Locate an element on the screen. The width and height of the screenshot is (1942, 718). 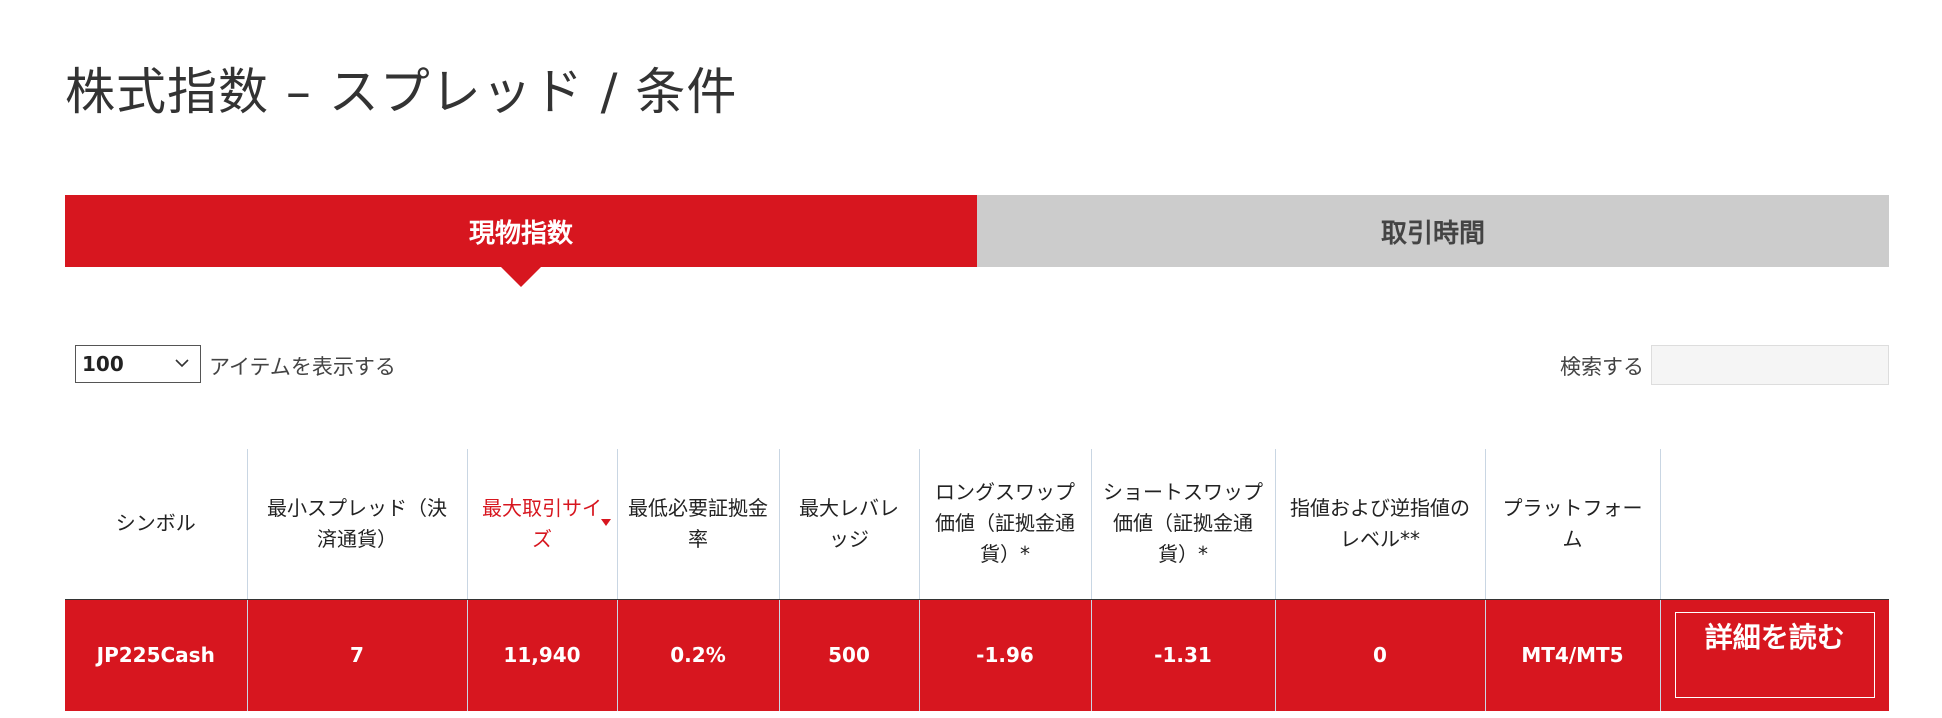
tab-bar: 現物指数 取引時間 is located at coordinates (977, 241).